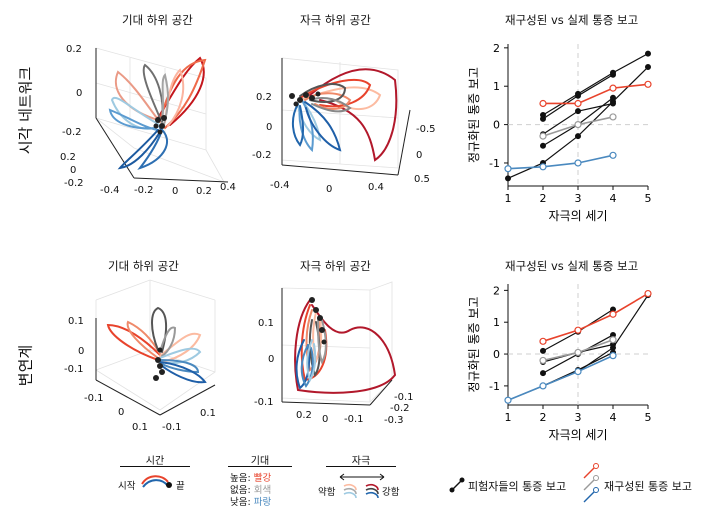  Describe the element at coordinates (400, 408) in the screenshot. I see `tick-bot-stim-y-neg0.2: -0.2` at that location.